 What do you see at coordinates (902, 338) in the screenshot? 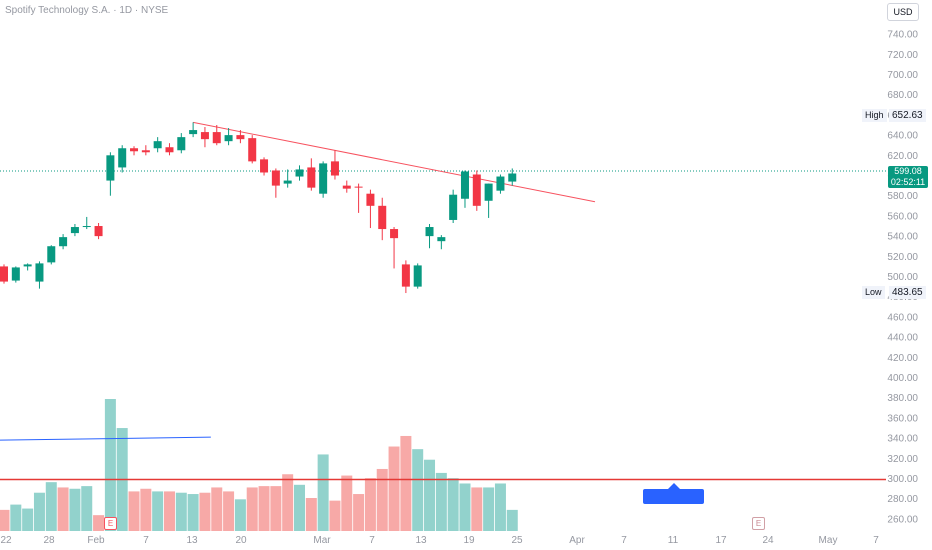
I see `y-tick-label: 440.00` at bounding box center [902, 338].